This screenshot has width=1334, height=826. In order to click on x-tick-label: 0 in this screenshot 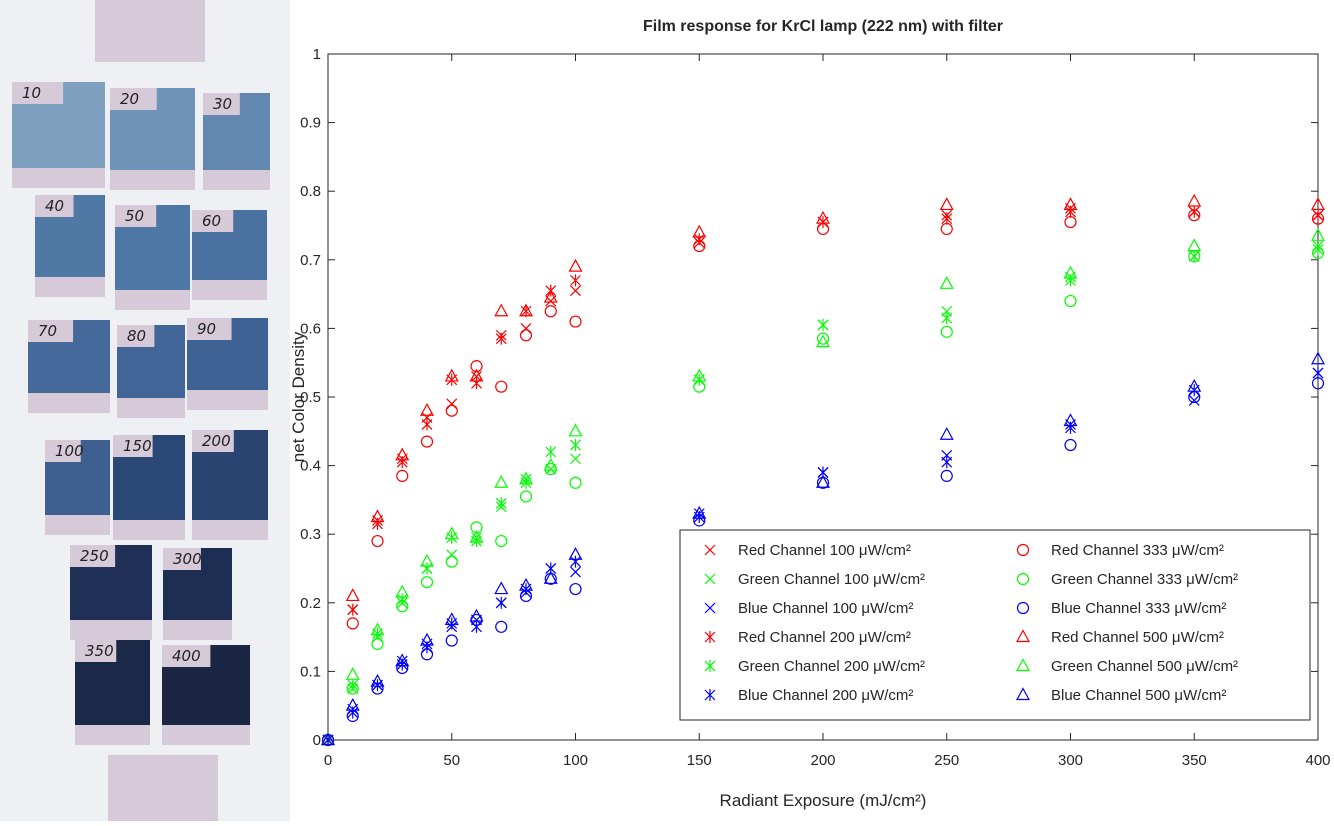, I will do `click(328, 760)`.